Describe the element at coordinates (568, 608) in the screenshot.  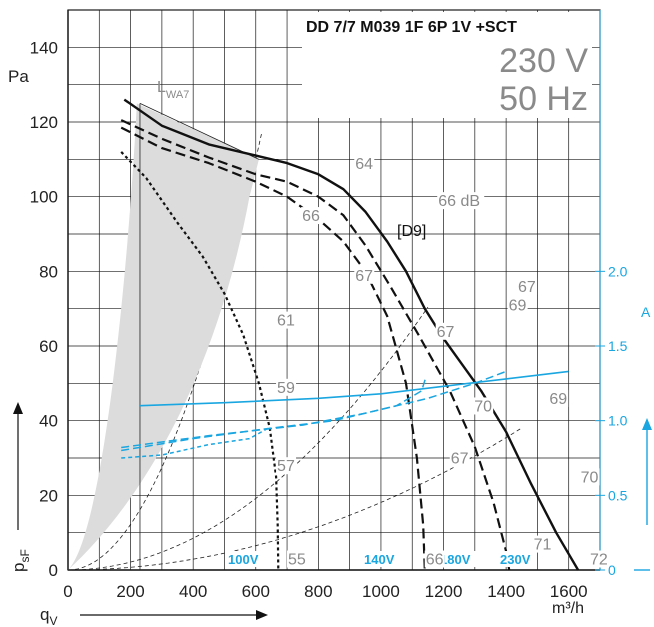
I see `x-unit-label: m³/h` at that location.